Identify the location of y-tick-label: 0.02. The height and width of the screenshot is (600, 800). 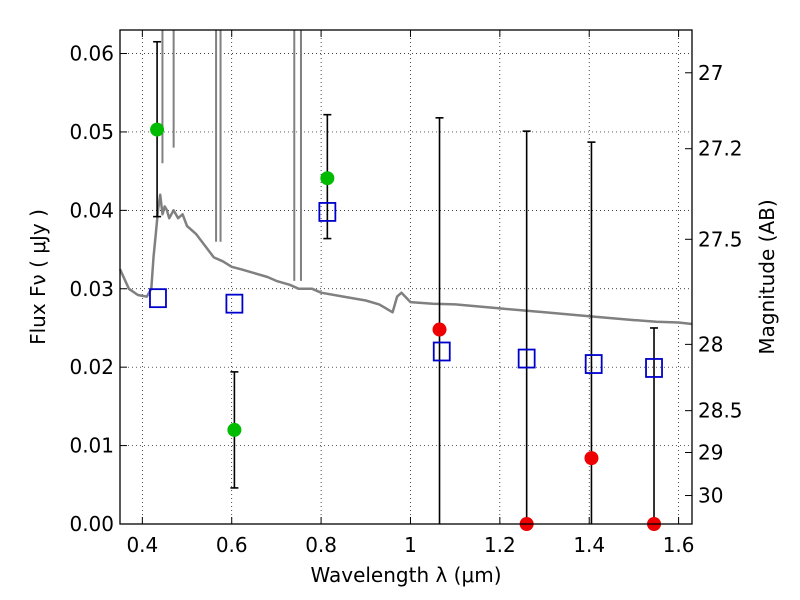
(91, 367).